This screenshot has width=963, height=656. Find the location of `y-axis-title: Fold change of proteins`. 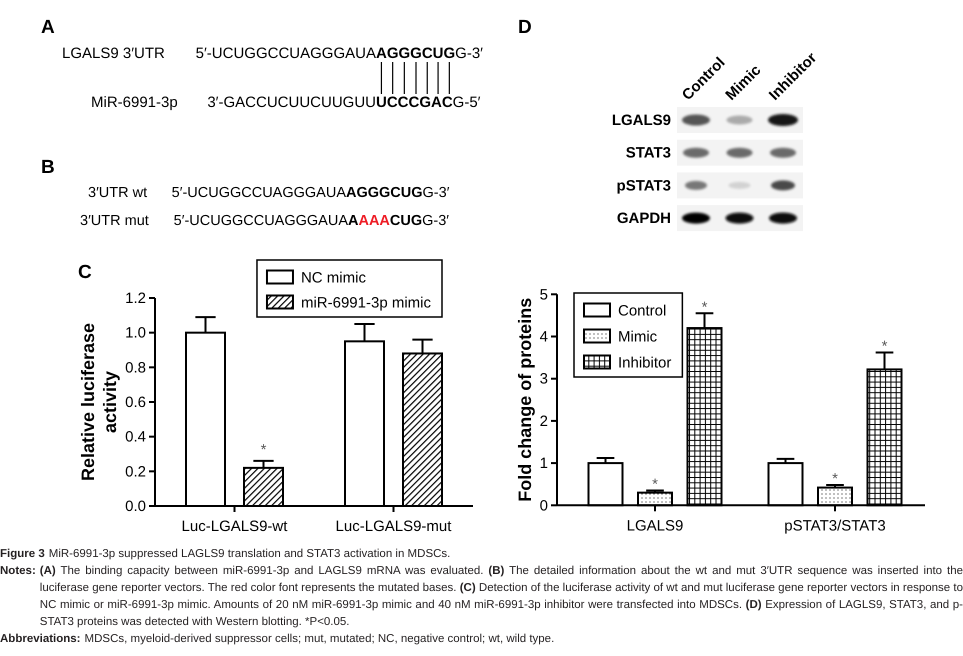

y-axis-title: Fold change of proteins is located at coordinates (525, 400).